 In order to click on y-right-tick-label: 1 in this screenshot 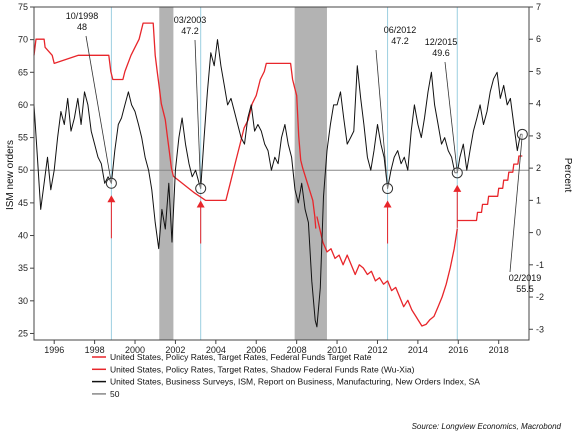, I will do `click(538, 200)`.